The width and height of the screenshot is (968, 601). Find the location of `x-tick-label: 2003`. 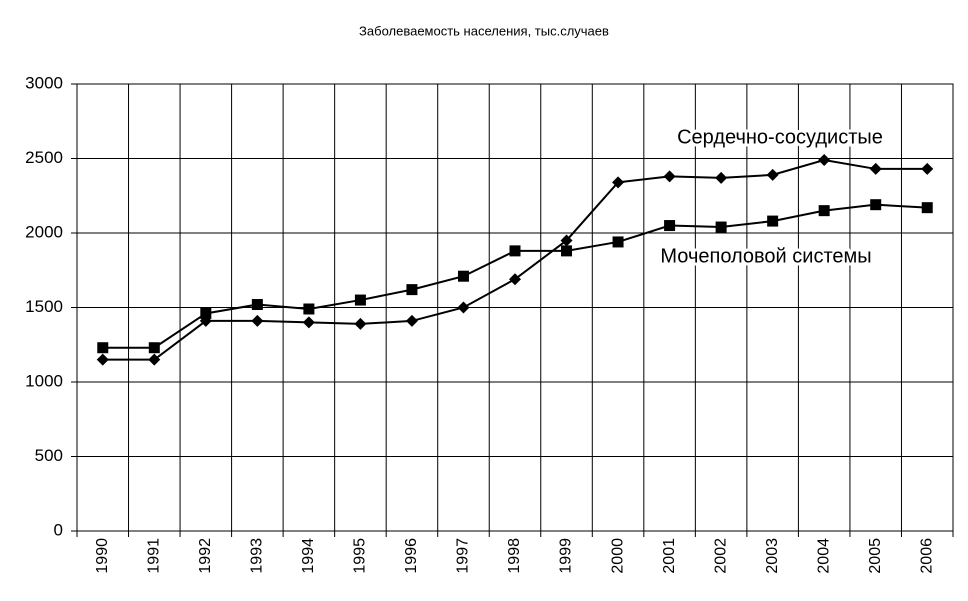

x-tick-label: 2003 is located at coordinates (772, 556).